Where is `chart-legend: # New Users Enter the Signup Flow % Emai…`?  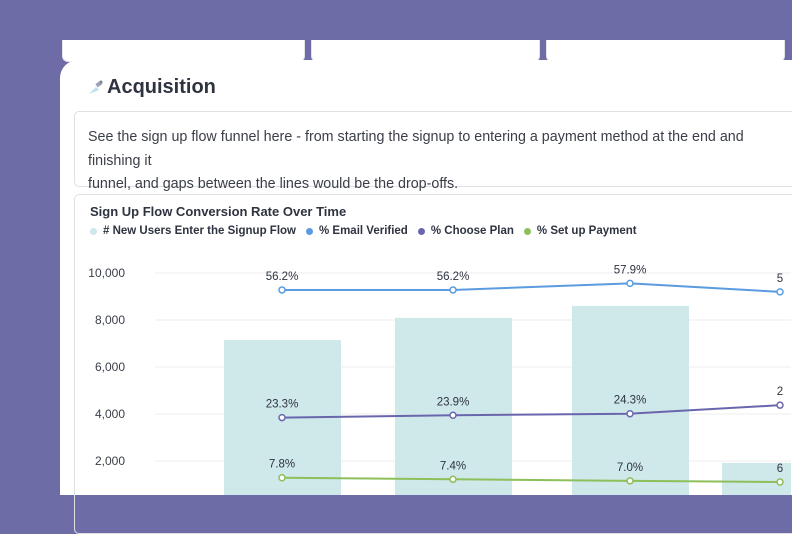
chart-legend: # New Users Enter the Signup Flow % Emai… is located at coordinates (368, 231).